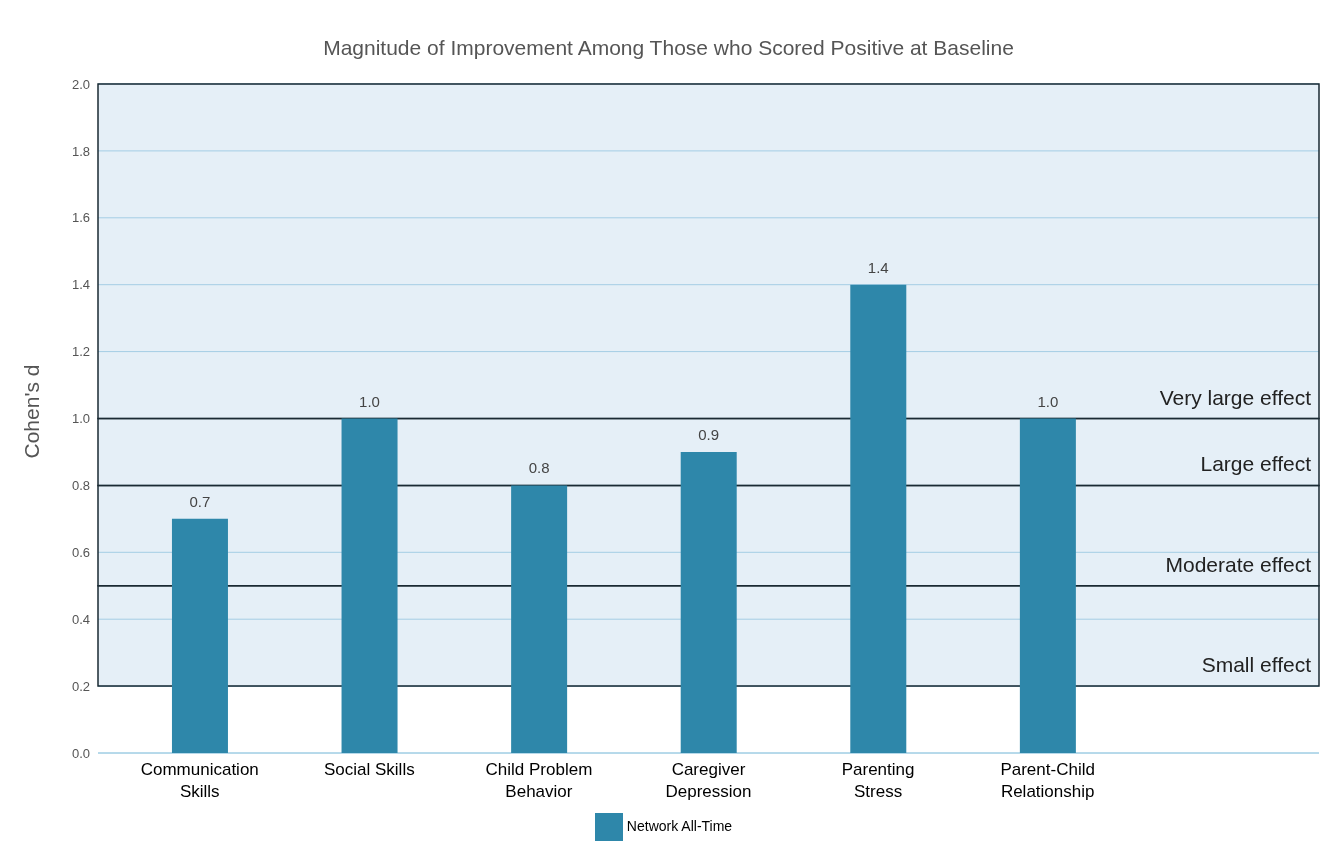 This screenshot has height=859, width=1337. Describe the element at coordinates (1047, 780) in the screenshot. I see `x-tick-label: Parent-Child Relationship` at that location.